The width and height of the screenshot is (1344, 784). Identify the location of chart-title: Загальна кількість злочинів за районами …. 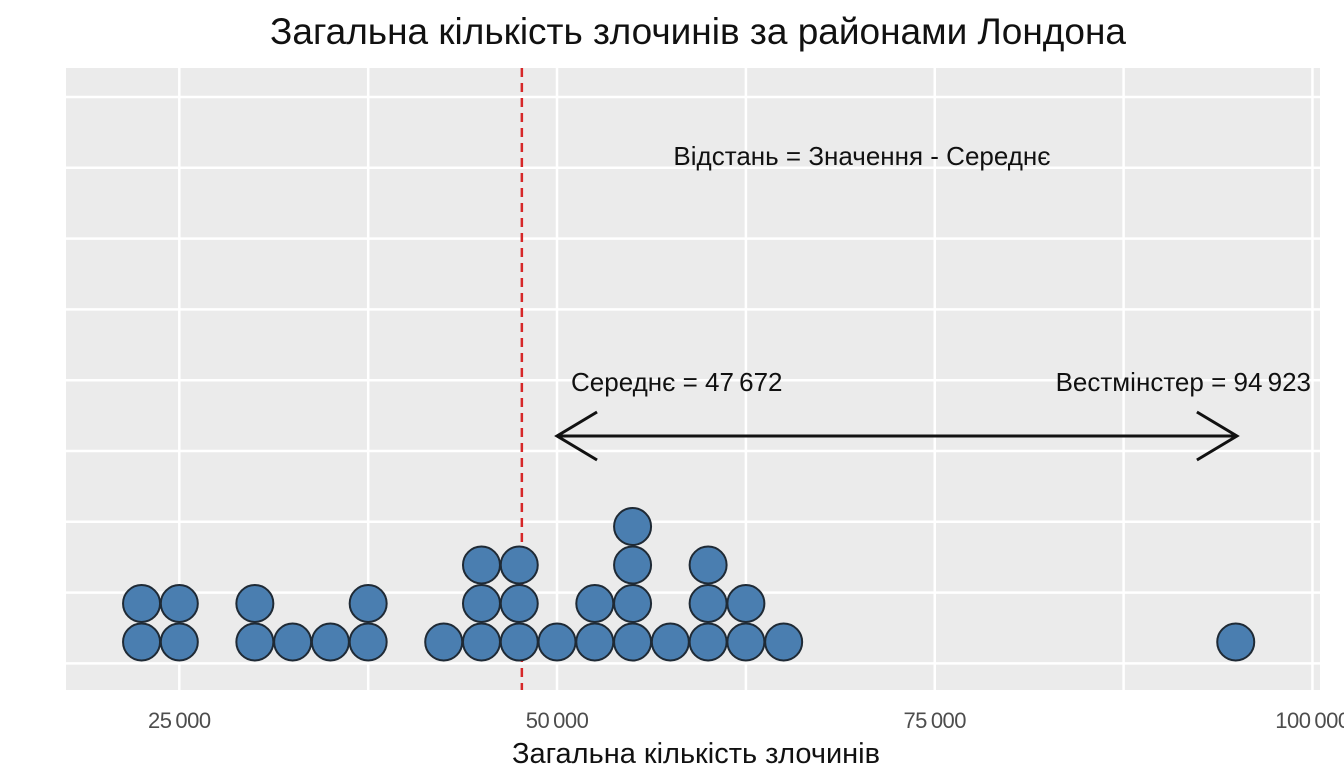
(698, 31).